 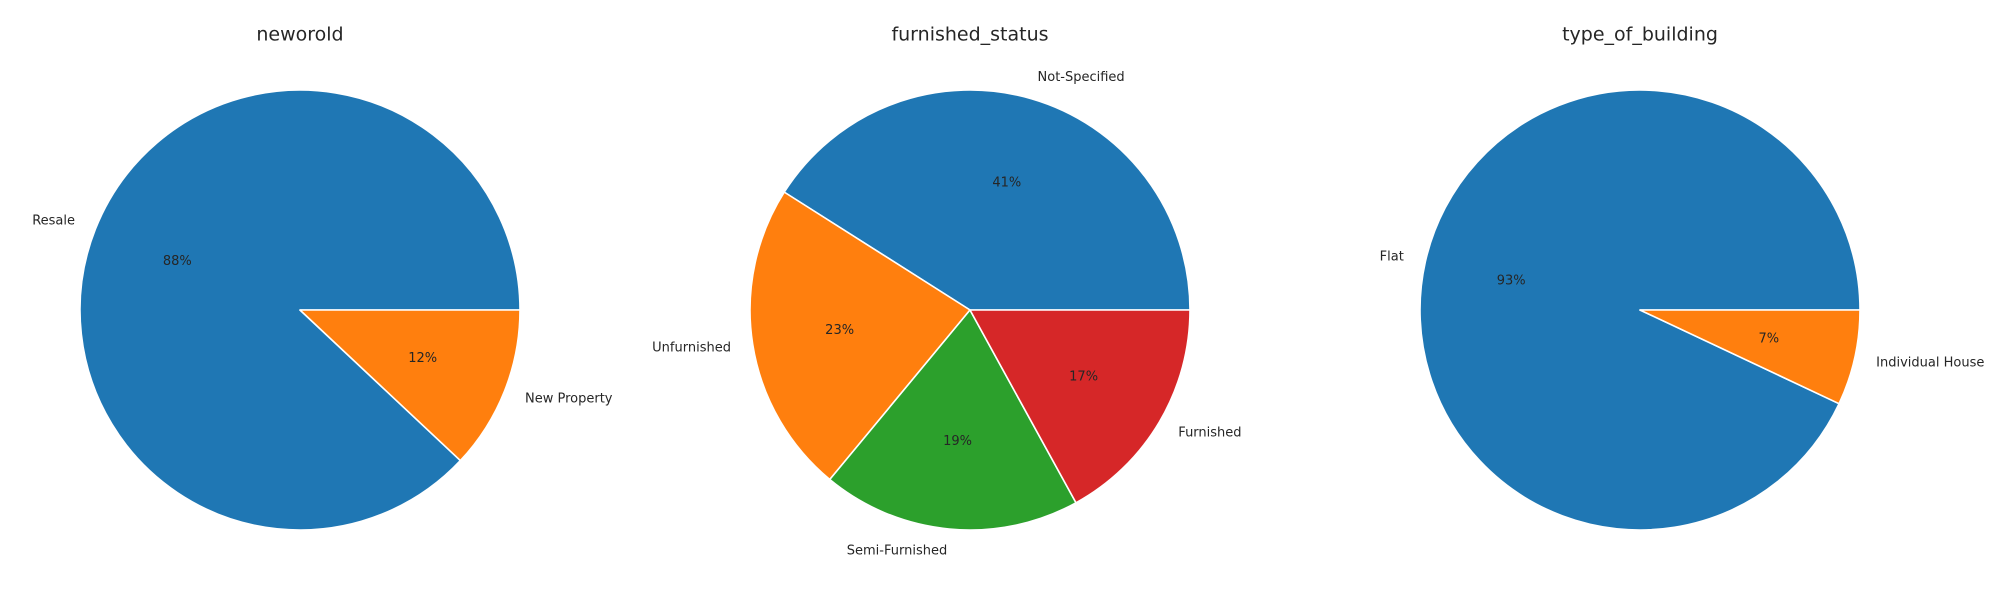 I want to click on pie-percent-not-specified: 41%, so click(x=1006, y=183).